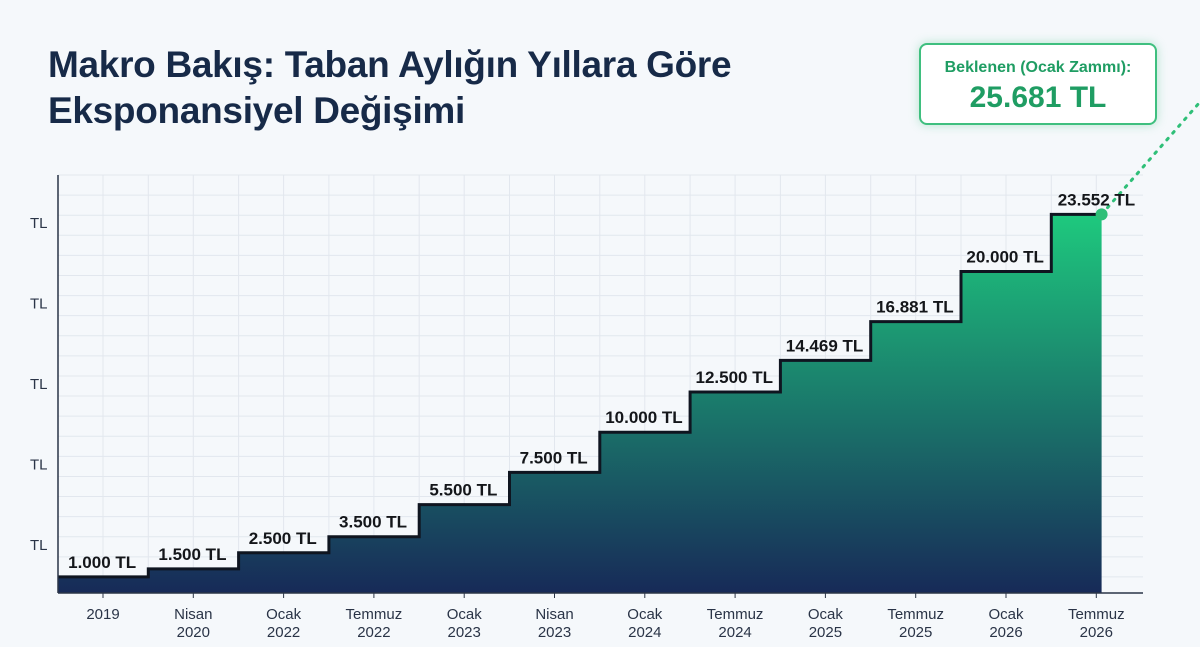 This screenshot has width=1200, height=647. I want to click on step-value-label: 23.552 TL, so click(1097, 199).